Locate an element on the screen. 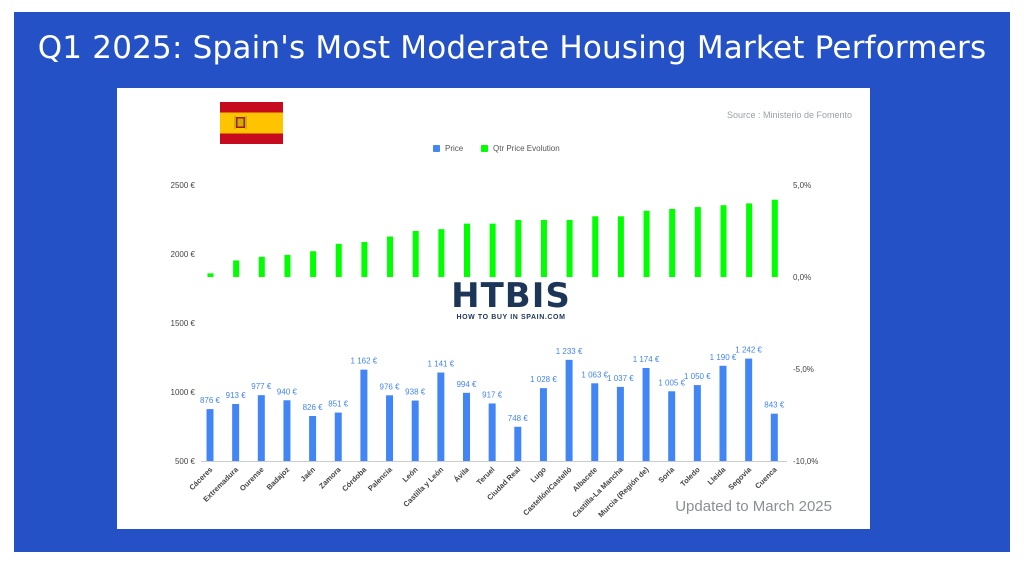 Image resolution: width=1024 pixels, height=566 pixels. legend-label-price: Price is located at coordinates (454, 148).